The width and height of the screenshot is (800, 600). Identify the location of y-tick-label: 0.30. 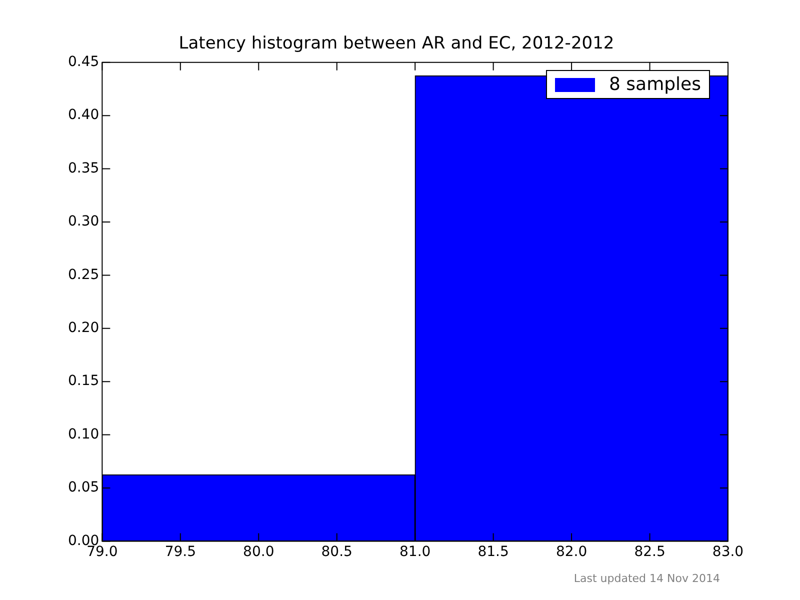
(84, 222).